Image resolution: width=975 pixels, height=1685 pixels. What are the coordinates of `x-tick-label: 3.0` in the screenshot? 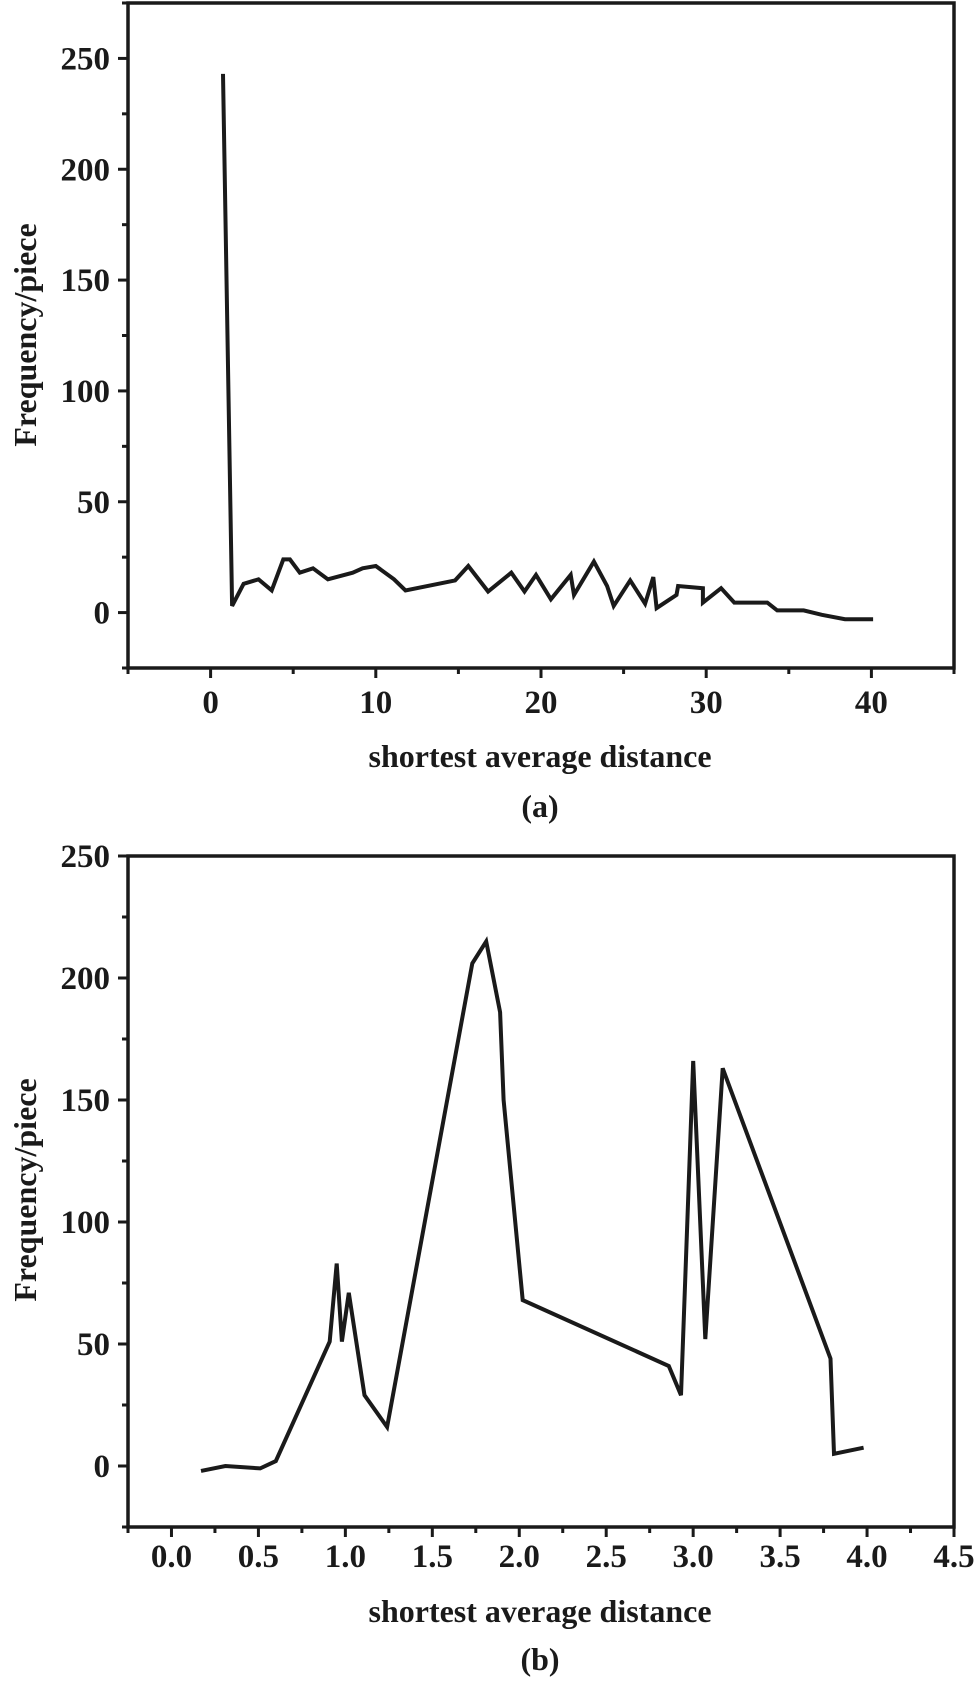 It's located at (693, 1557).